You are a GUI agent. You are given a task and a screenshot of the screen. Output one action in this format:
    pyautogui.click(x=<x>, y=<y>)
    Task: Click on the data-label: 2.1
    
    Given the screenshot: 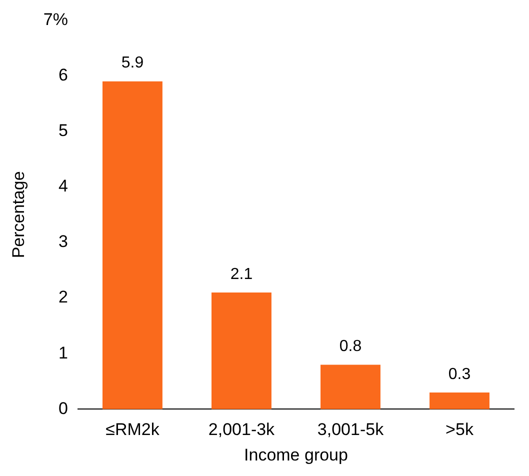 What is the action you would take?
    pyautogui.click(x=241, y=274)
    